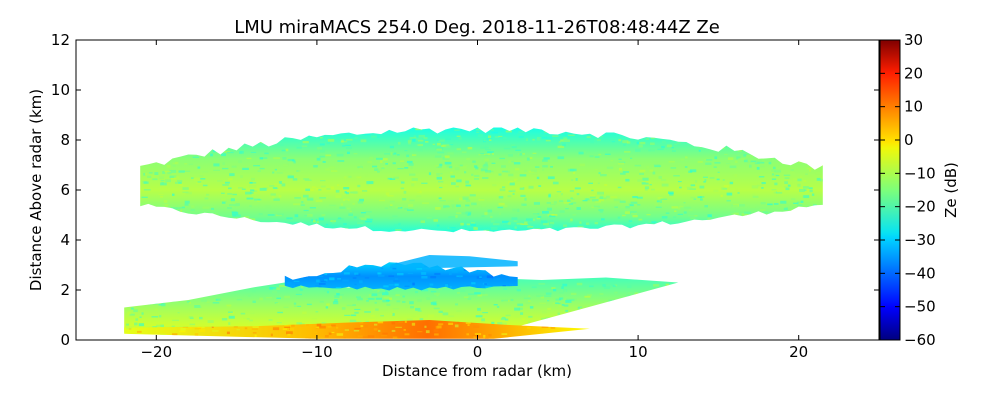 This screenshot has height=404, width=1000. I want to click on colorbar-tick-label: −40, so click(920, 273).